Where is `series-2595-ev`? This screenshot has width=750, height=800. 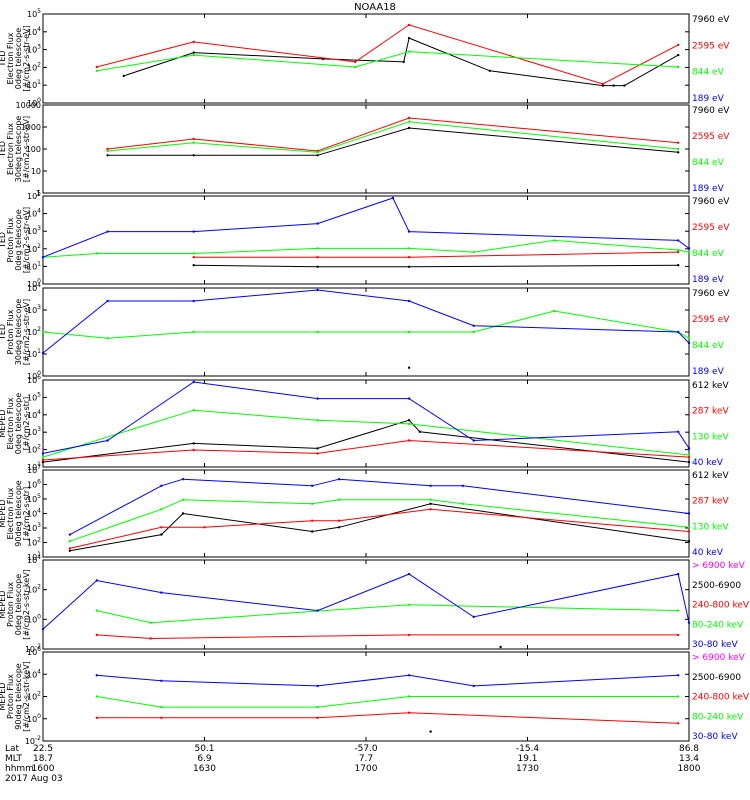 series-2595-ev is located at coordinates (393, 134).